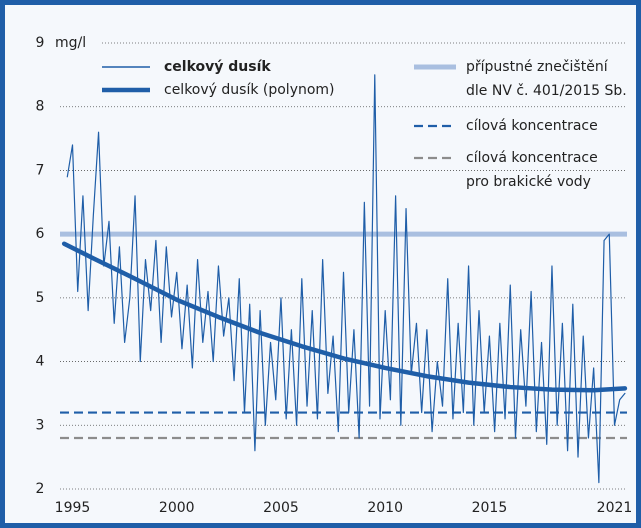 The image size is (641, 528). Describe the element at coordinates (73, 508) in the screenshot. I see `x-tick-label: 1995` at that location.